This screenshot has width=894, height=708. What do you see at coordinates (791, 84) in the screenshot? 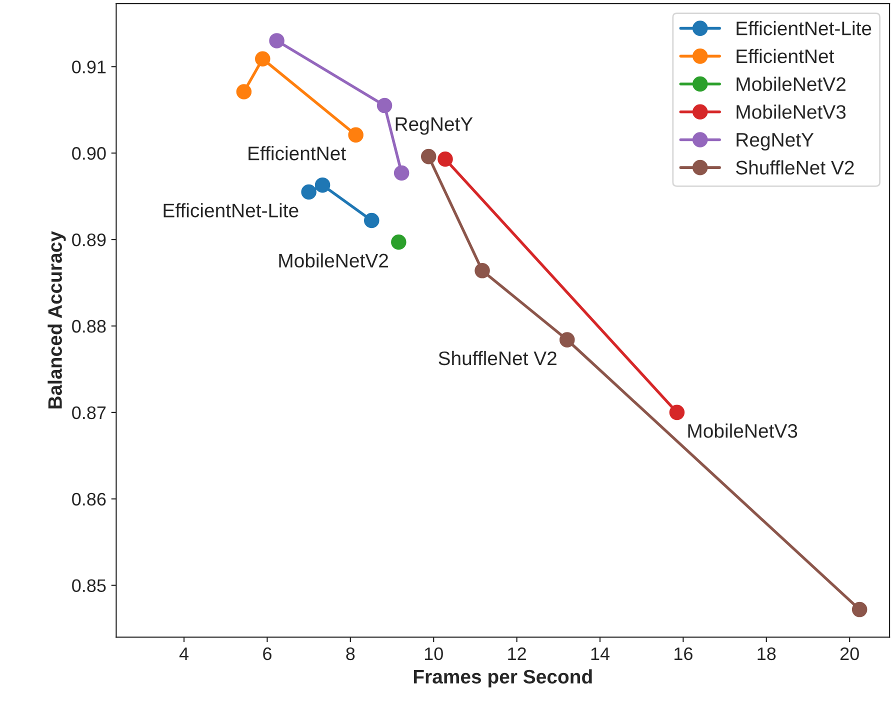
I see `legend-label: MobileNetV2` at bounding box center [791, 84].